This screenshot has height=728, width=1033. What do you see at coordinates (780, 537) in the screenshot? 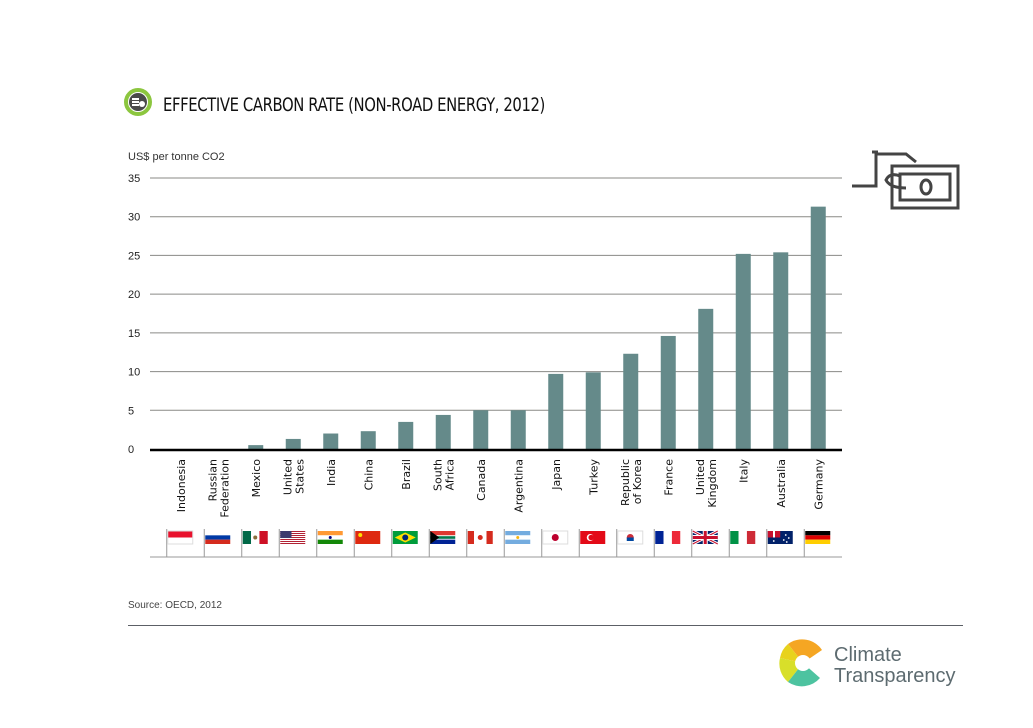
I see `australia-flag-icon` at bounding box center [780, 537].